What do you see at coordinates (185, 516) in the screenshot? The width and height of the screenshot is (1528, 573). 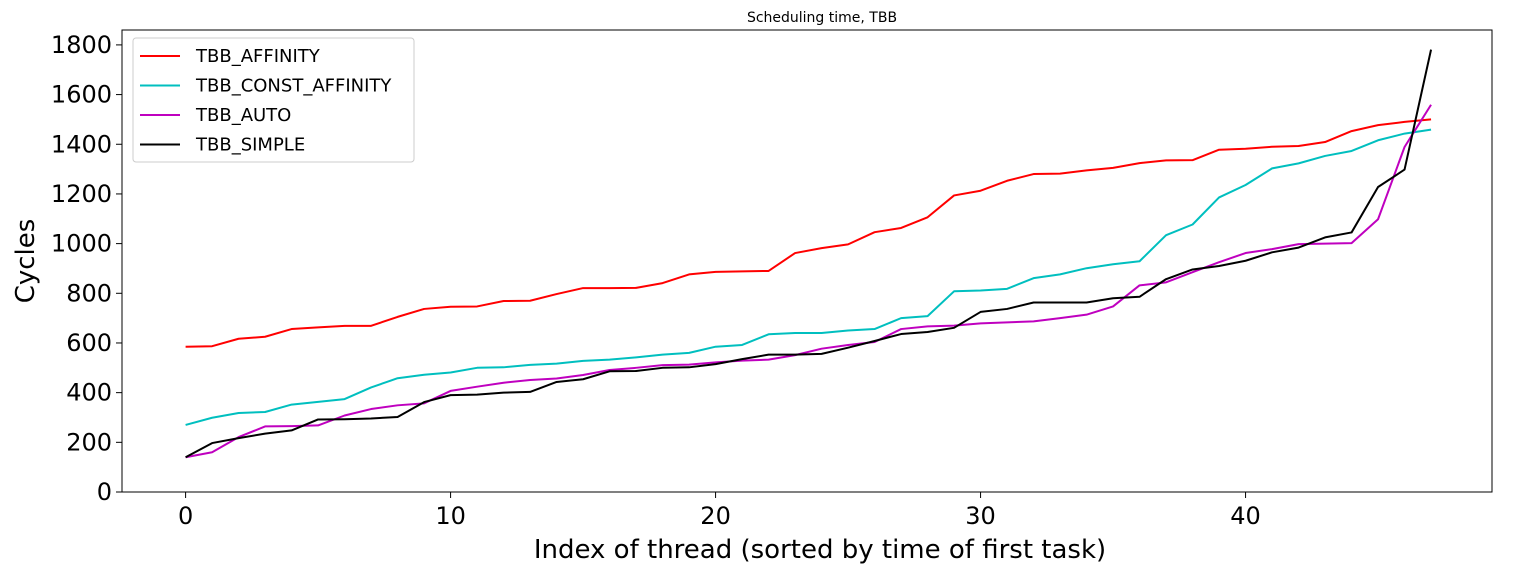 I see `x-tick-label: 0` at bounding box center [185, 516].